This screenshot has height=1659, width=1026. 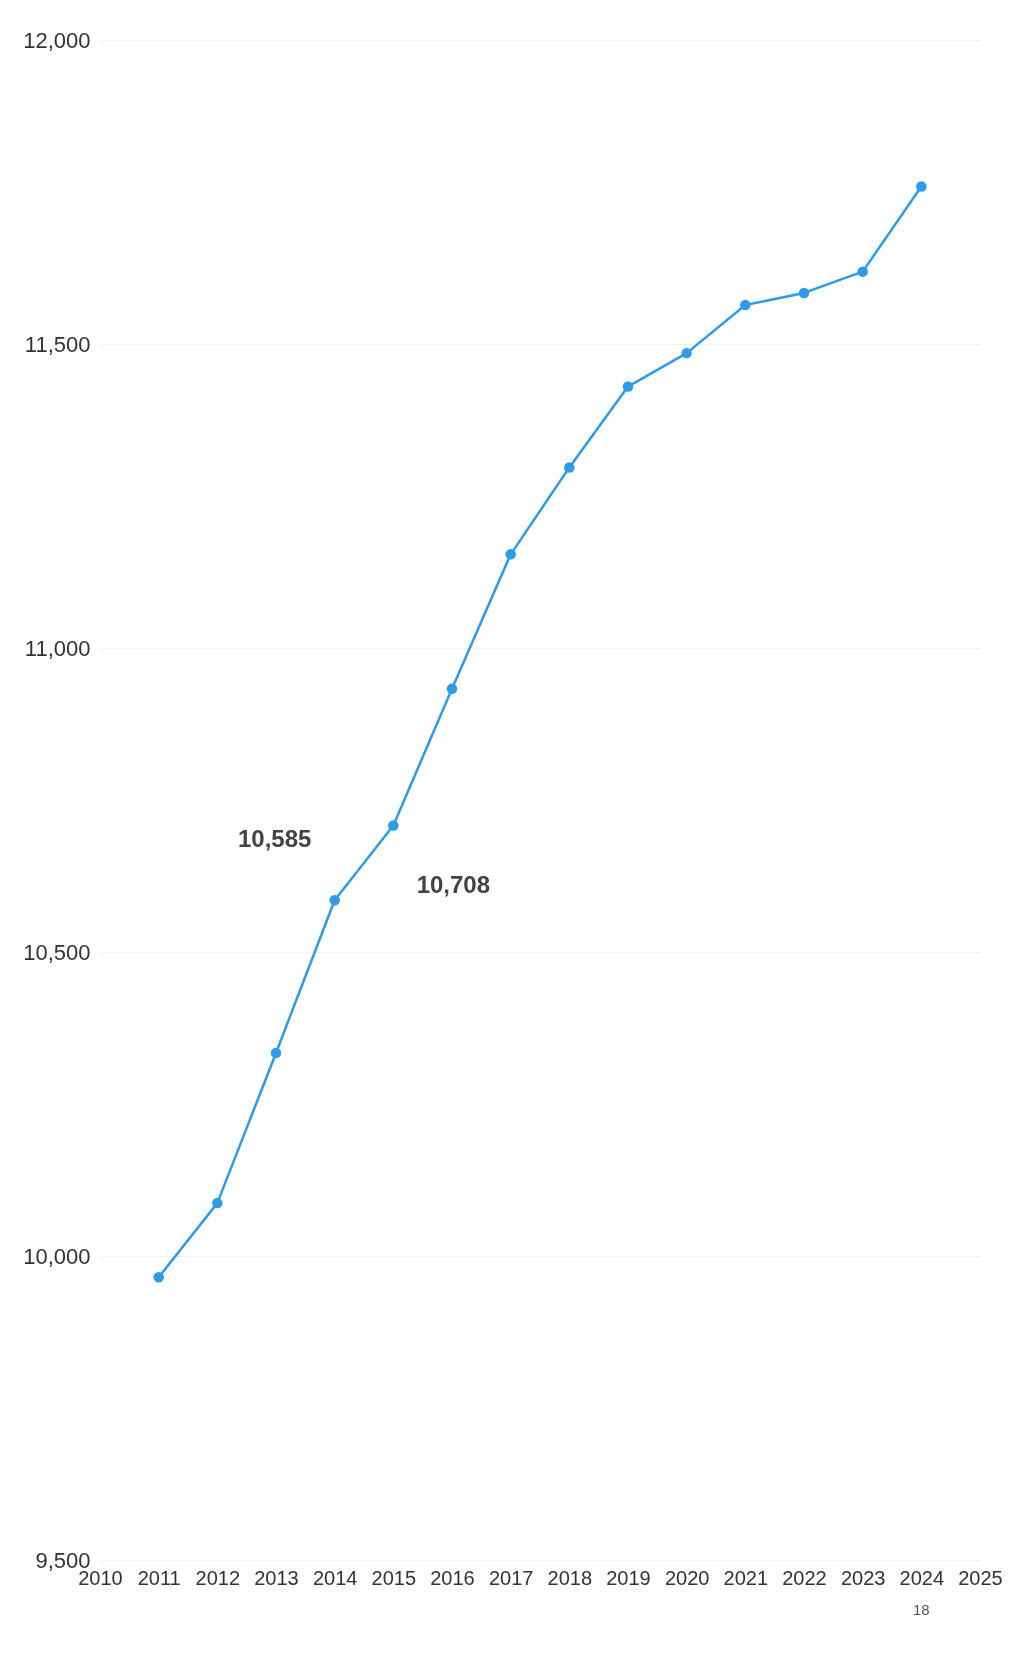 I want to click on x-tick-label: 2019, so click(x=628, y=1577).